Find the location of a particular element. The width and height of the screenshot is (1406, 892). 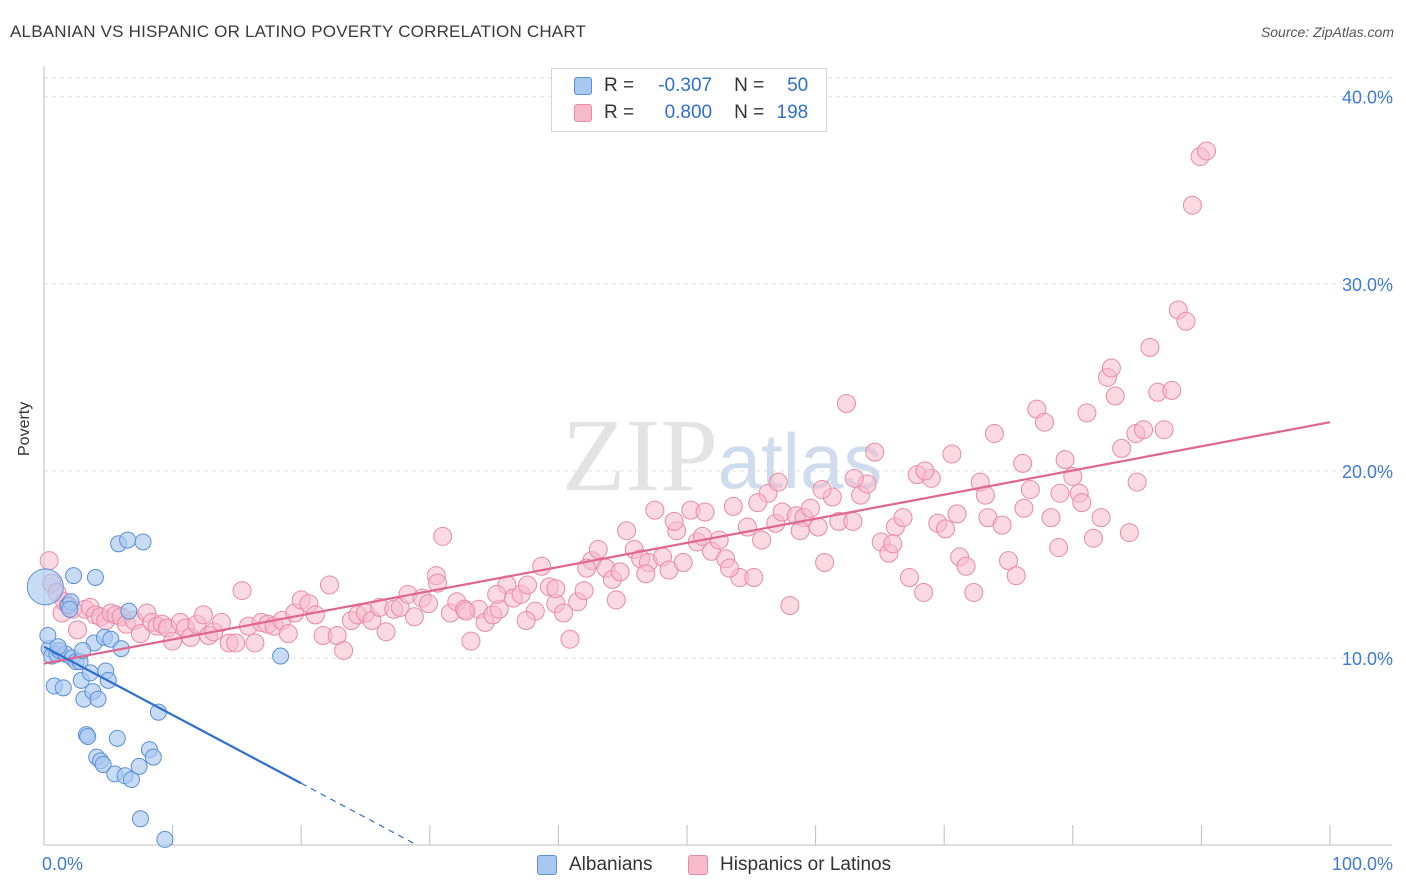

series-legend: Albanians Hispanics or Latinos is located at coordinates (703, 865).